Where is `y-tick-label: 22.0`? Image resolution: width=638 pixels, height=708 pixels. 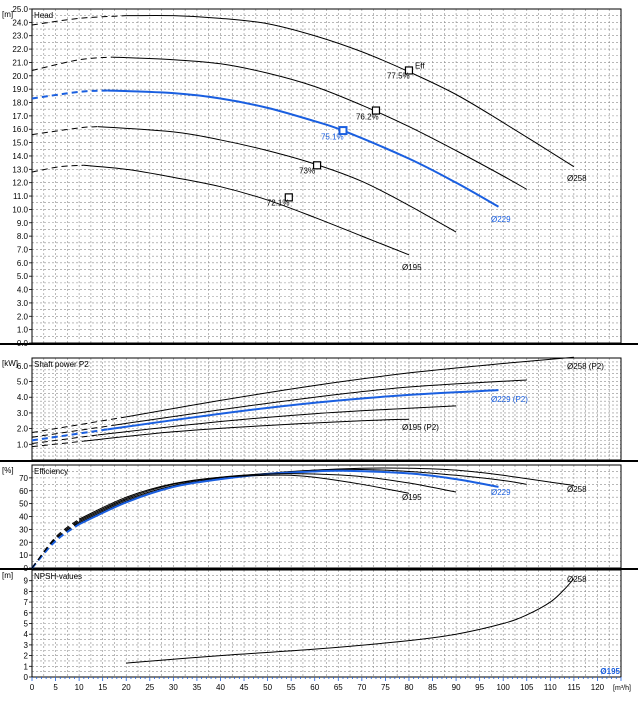
y-tick-label: 22.0 is located at coordinates (20, 49).